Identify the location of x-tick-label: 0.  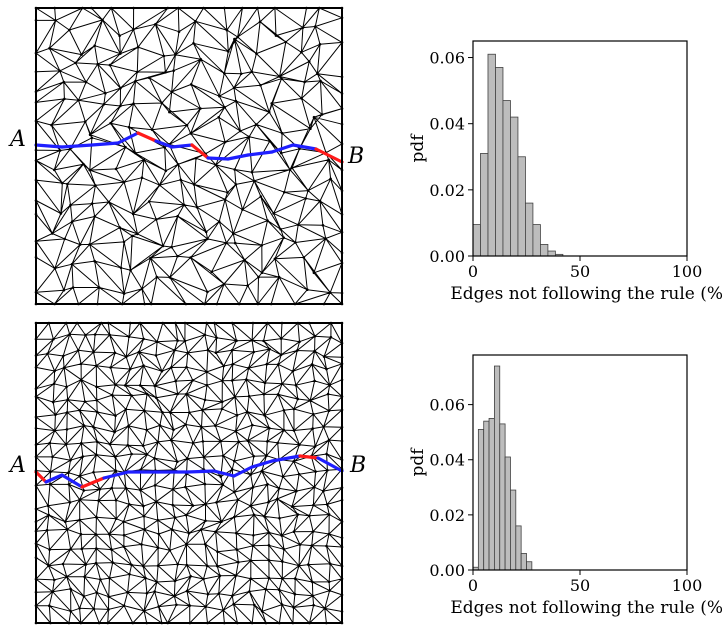
(473, 585).